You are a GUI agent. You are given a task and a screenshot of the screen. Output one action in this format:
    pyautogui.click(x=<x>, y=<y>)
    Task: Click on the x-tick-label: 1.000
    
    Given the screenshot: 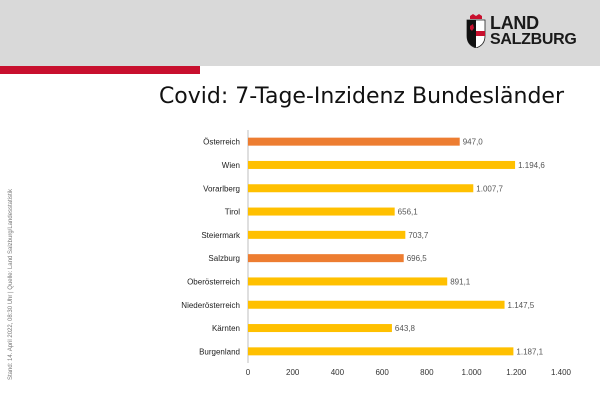 What is the action you would take?
    pyautogui.click(x=472, y=372)
    